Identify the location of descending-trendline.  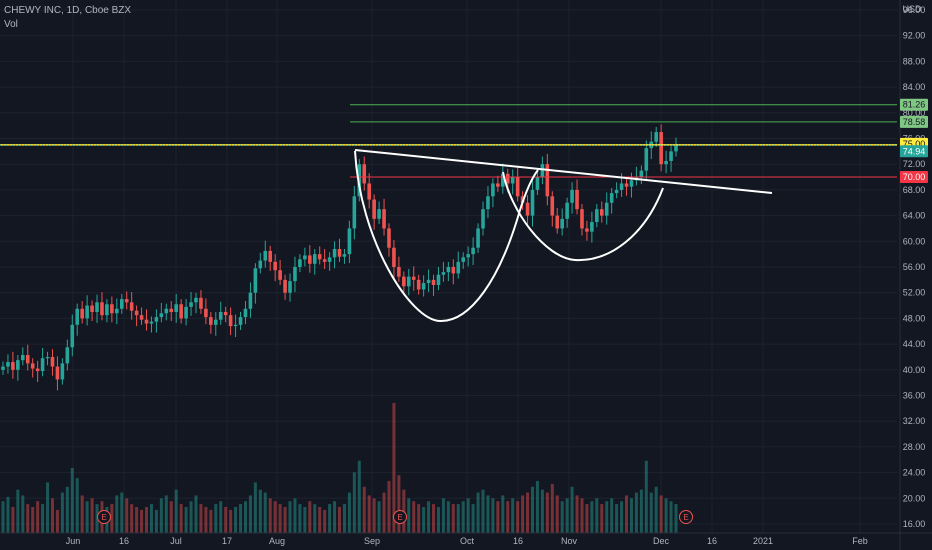
(563, 171).